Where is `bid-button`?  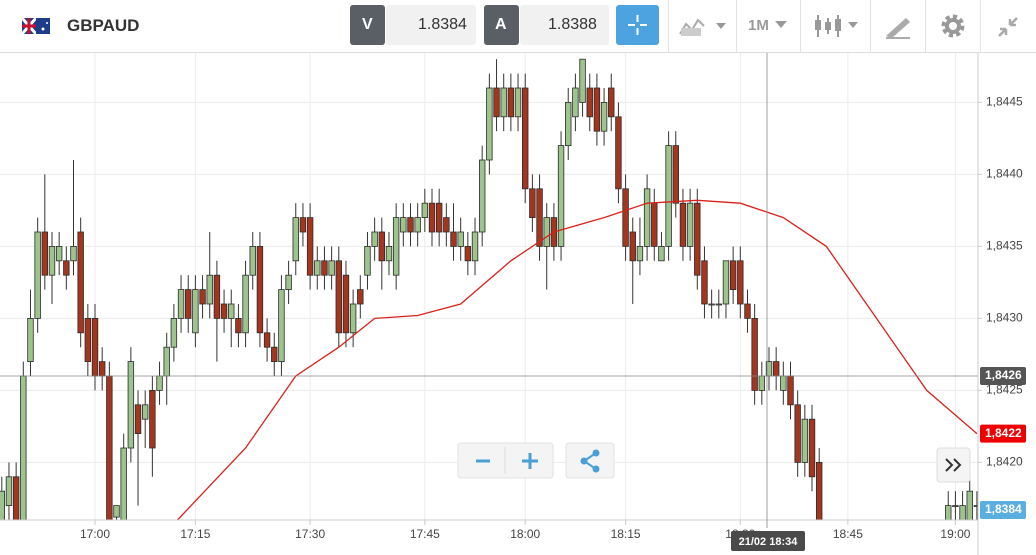 bid-button is located at coordinates (367, 25).